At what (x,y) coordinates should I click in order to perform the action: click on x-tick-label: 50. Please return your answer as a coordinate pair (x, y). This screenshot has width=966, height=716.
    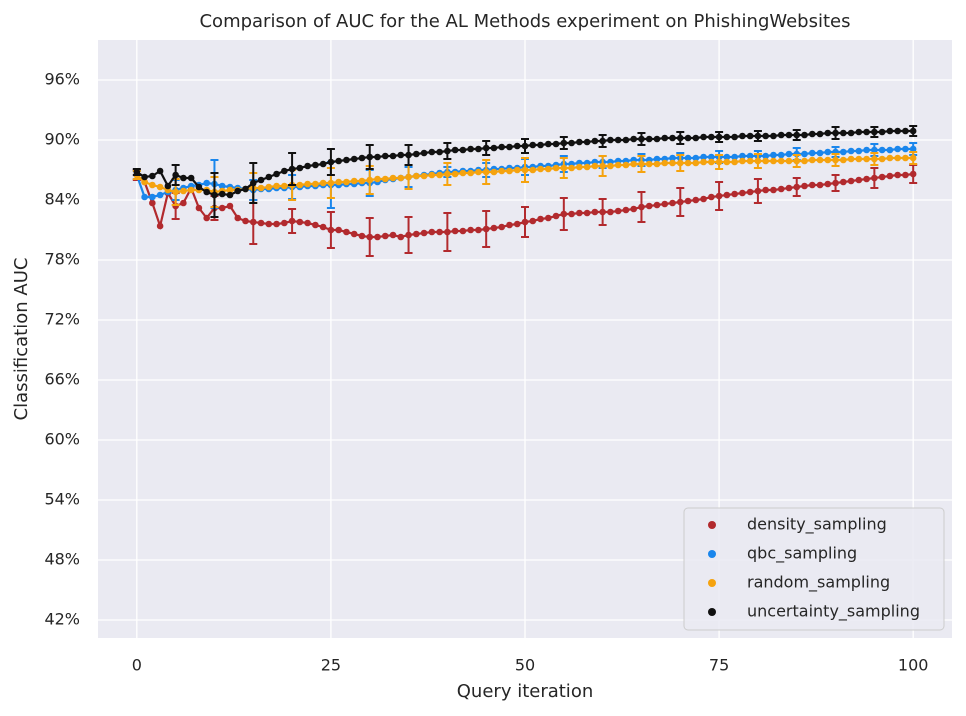
    Looking at the image, I should click on (525, 665).